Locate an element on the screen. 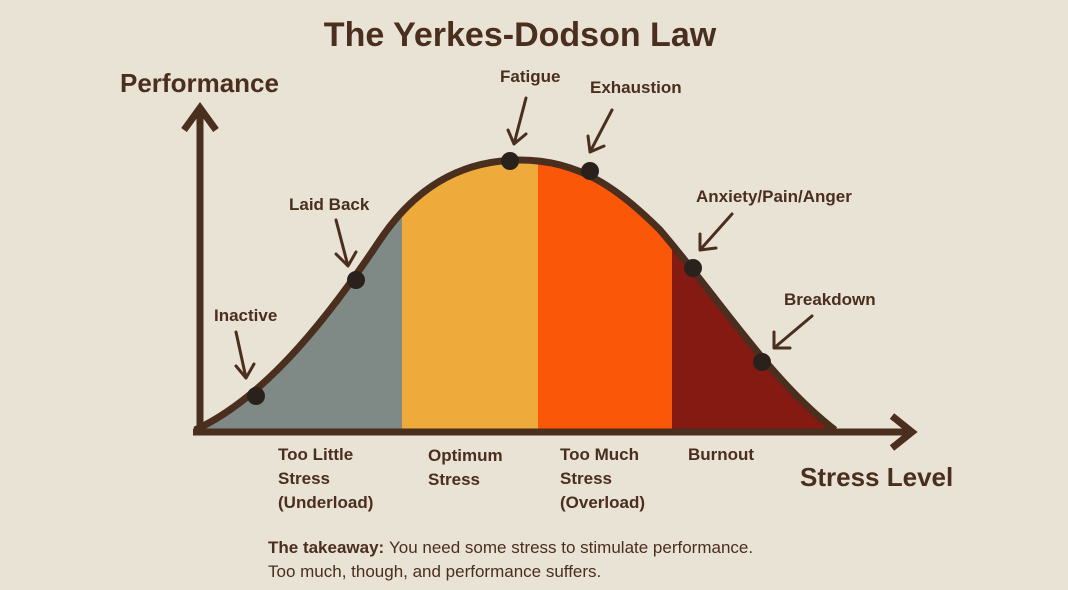 Image resolution: width=1068 pixels, height=590 pixels. zone-optimum is located at coordinates (470, 296).